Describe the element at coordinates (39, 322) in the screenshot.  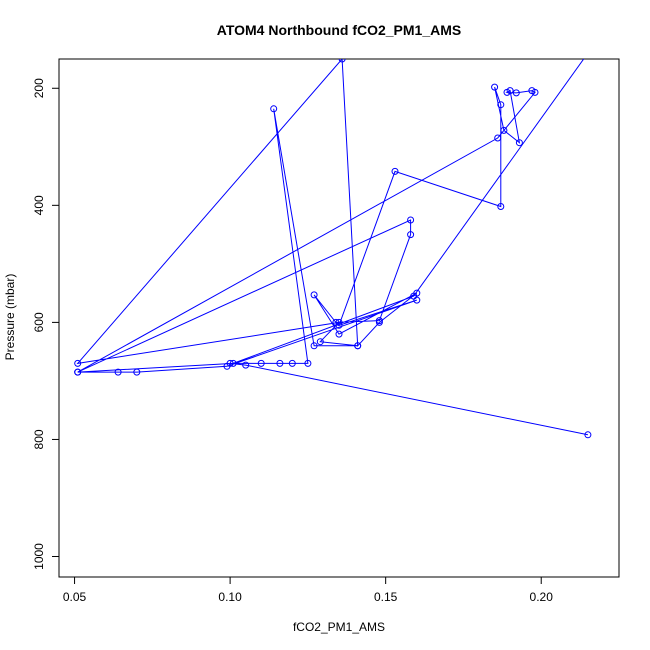
I see `y-tick-label: 600` at that location.